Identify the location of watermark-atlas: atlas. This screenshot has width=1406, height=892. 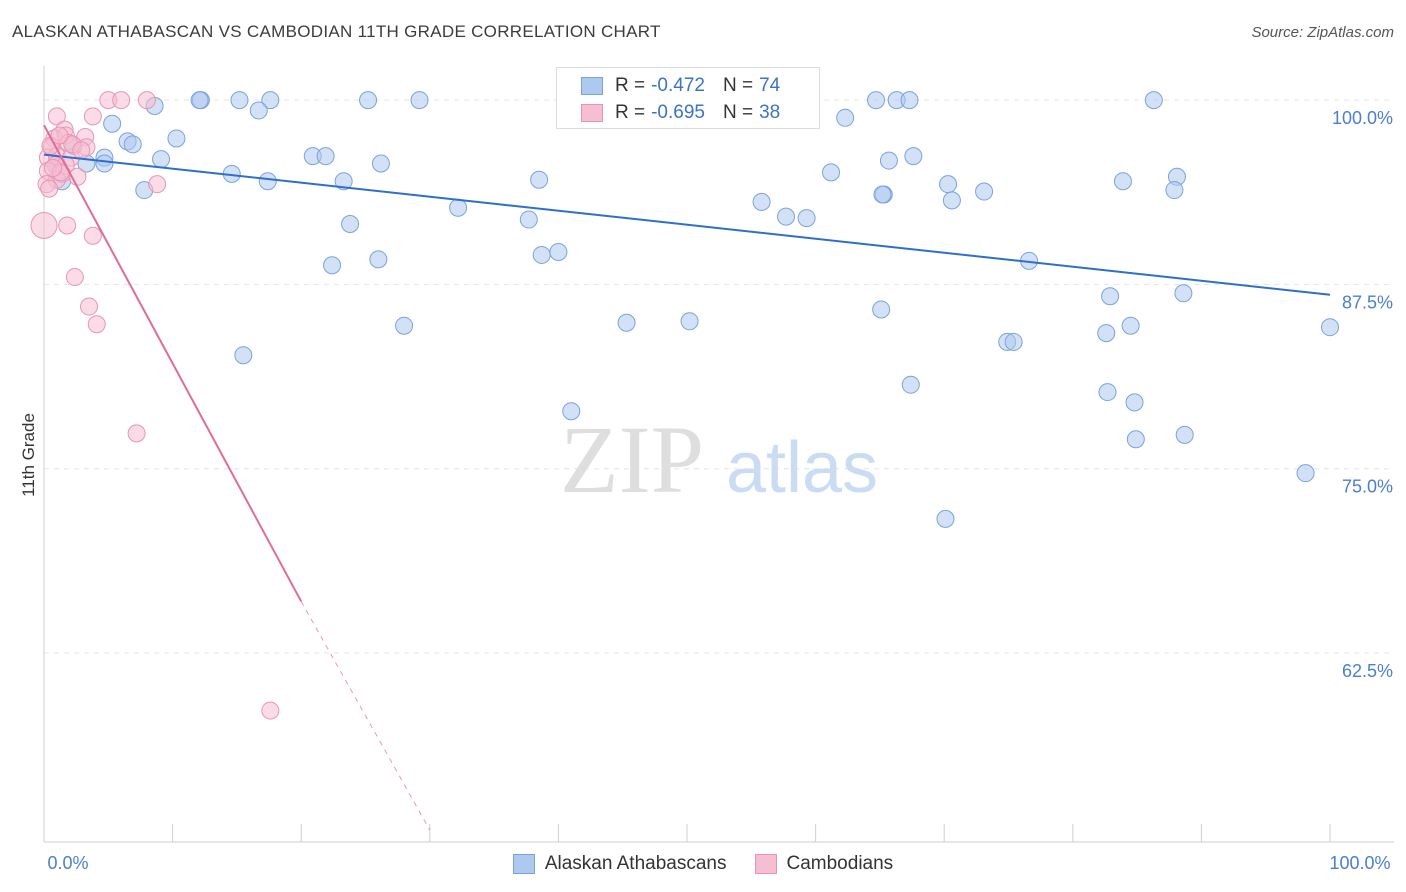
(802, 468).